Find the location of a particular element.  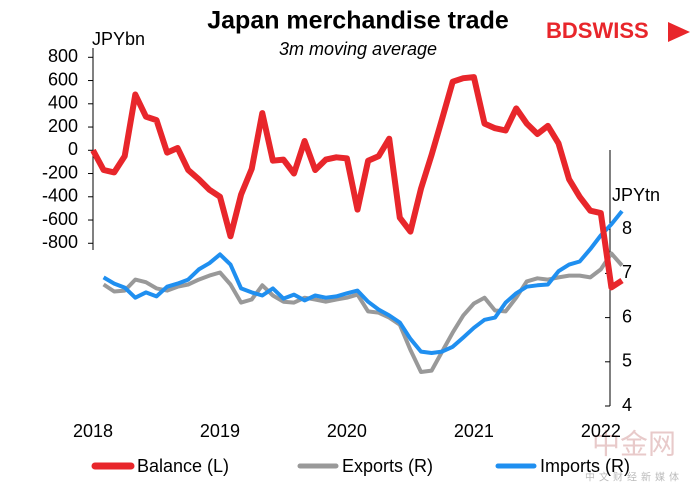

legend-label: Imports (R) is located at coordinates (585, 466).